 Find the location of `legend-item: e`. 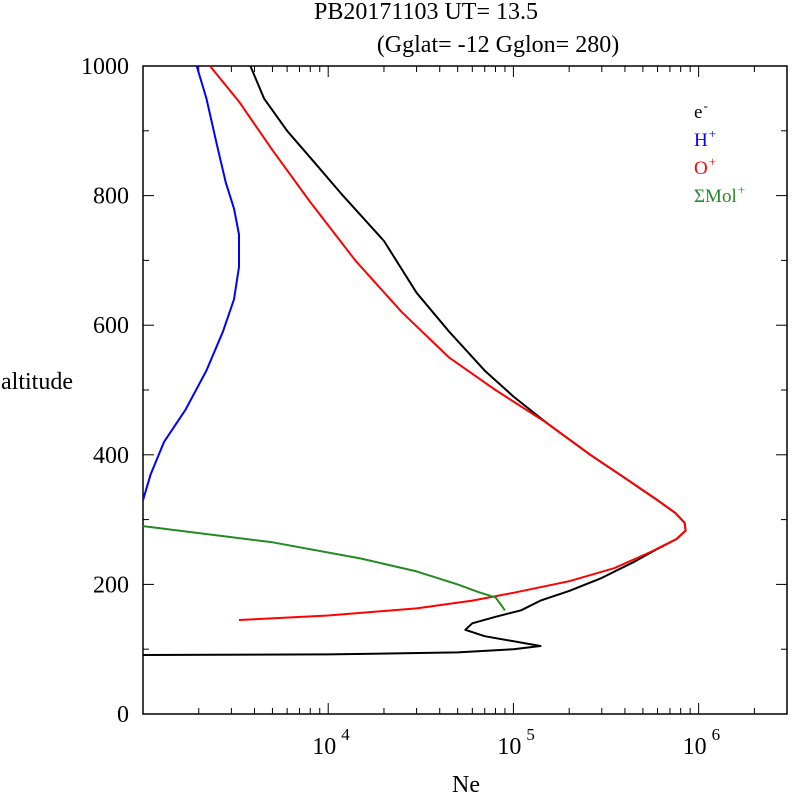

legend-item: e is located at coordinates (698, 112).